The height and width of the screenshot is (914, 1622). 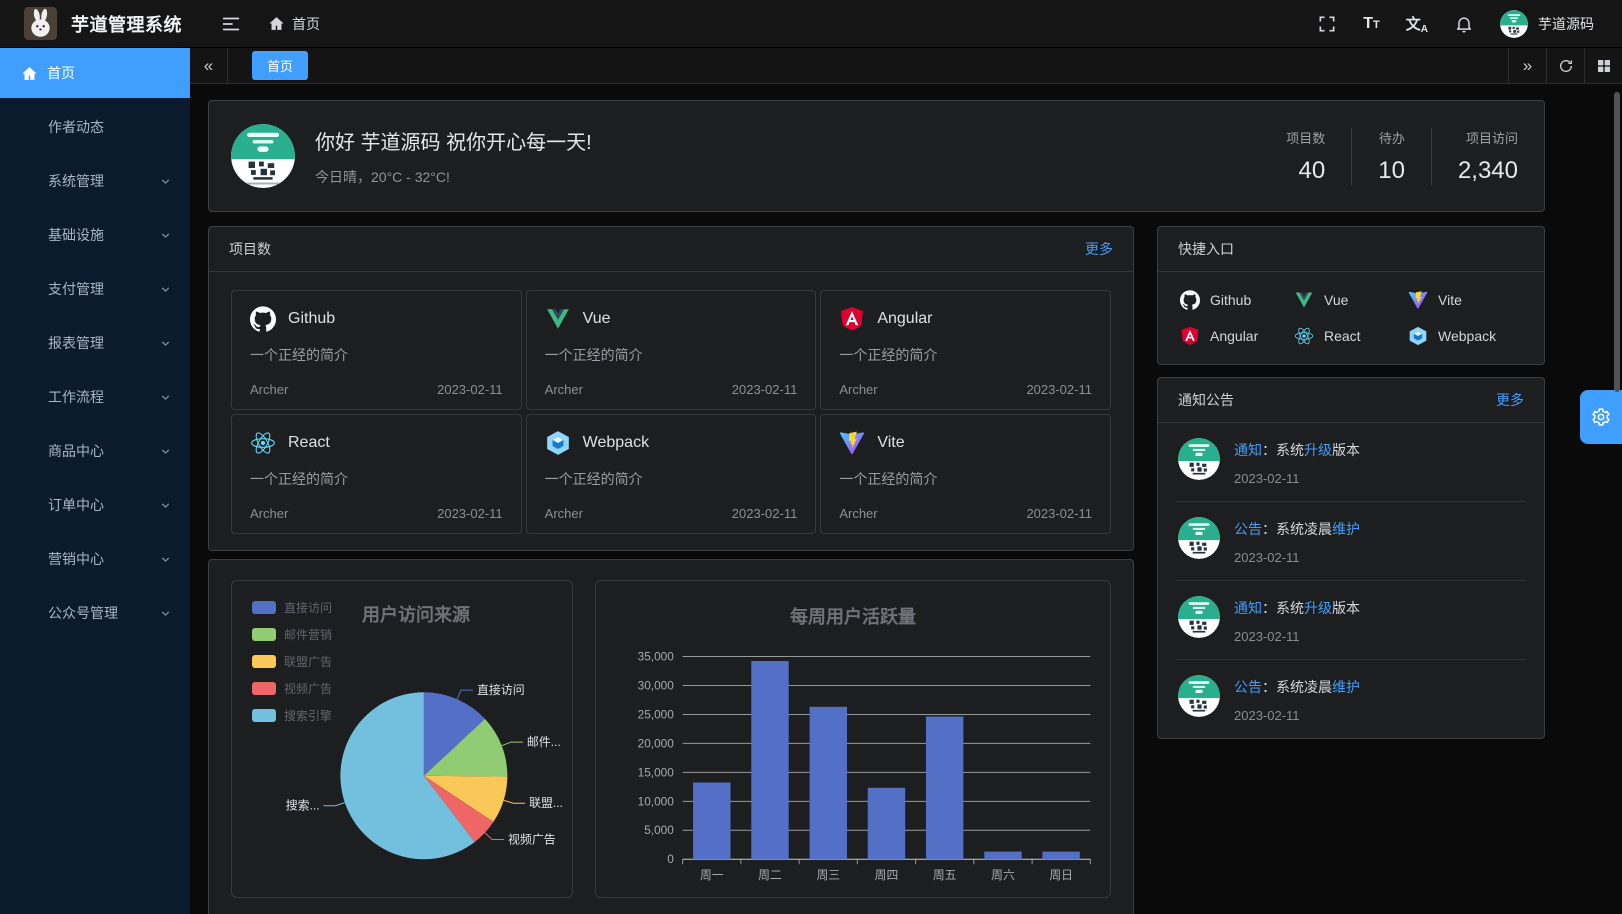 What do you see at coordinates (965, 350) in the screenshot?
I see `project-card-angular: Angular 一个正经的简介 Archer 2023-02-11` at bounding box center [965, 350].